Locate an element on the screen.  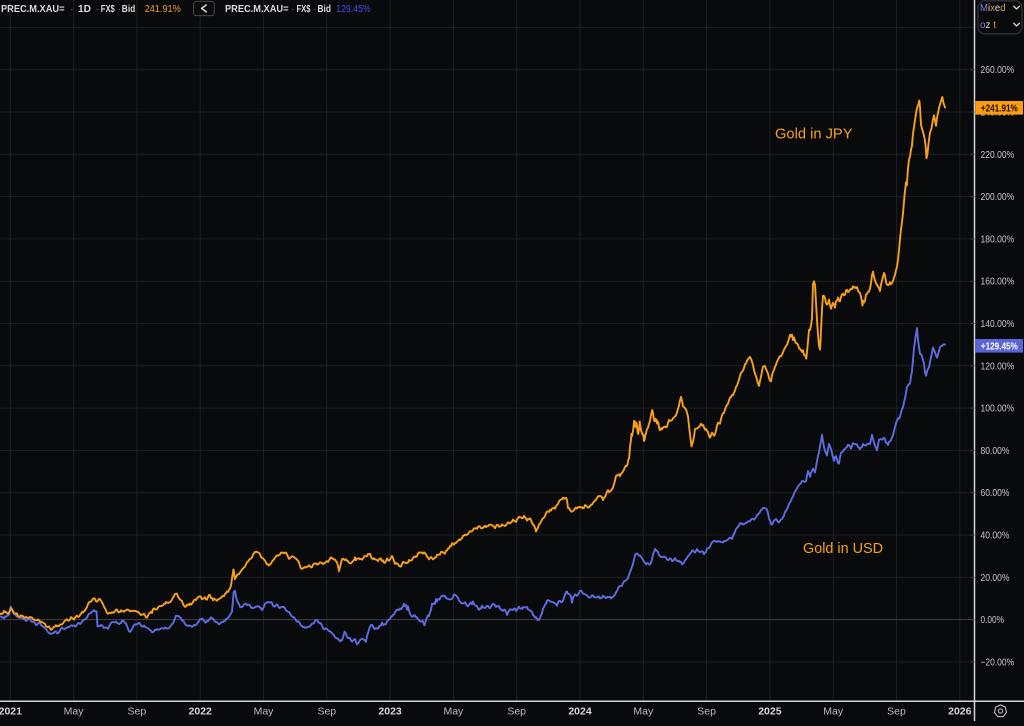
svg-text: +129.45% is located at coordinates (999, 346).